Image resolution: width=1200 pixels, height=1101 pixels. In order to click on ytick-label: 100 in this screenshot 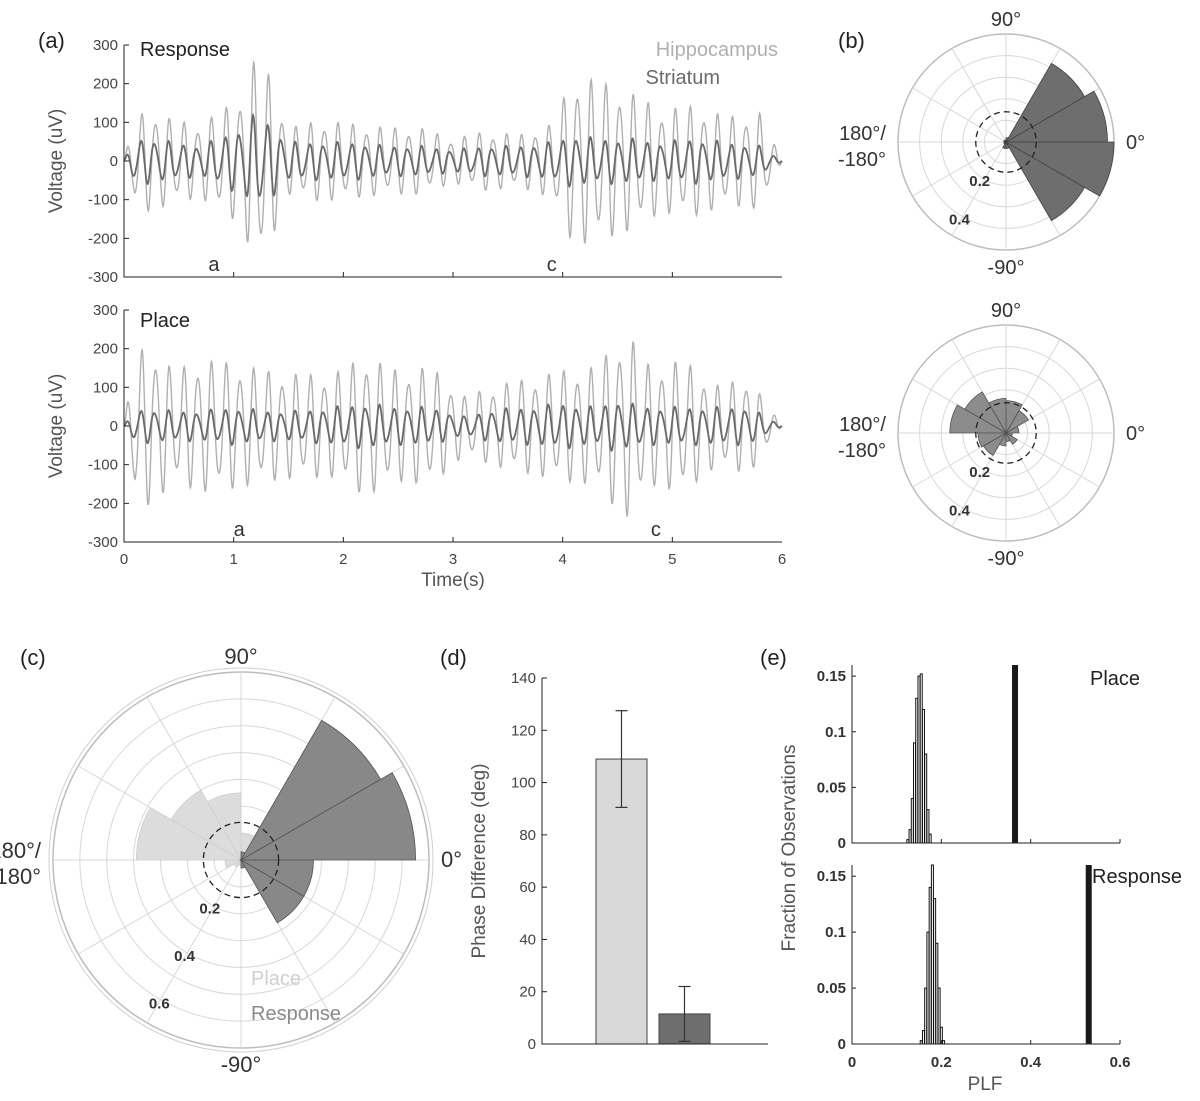, I will do `click(523, 783)`.